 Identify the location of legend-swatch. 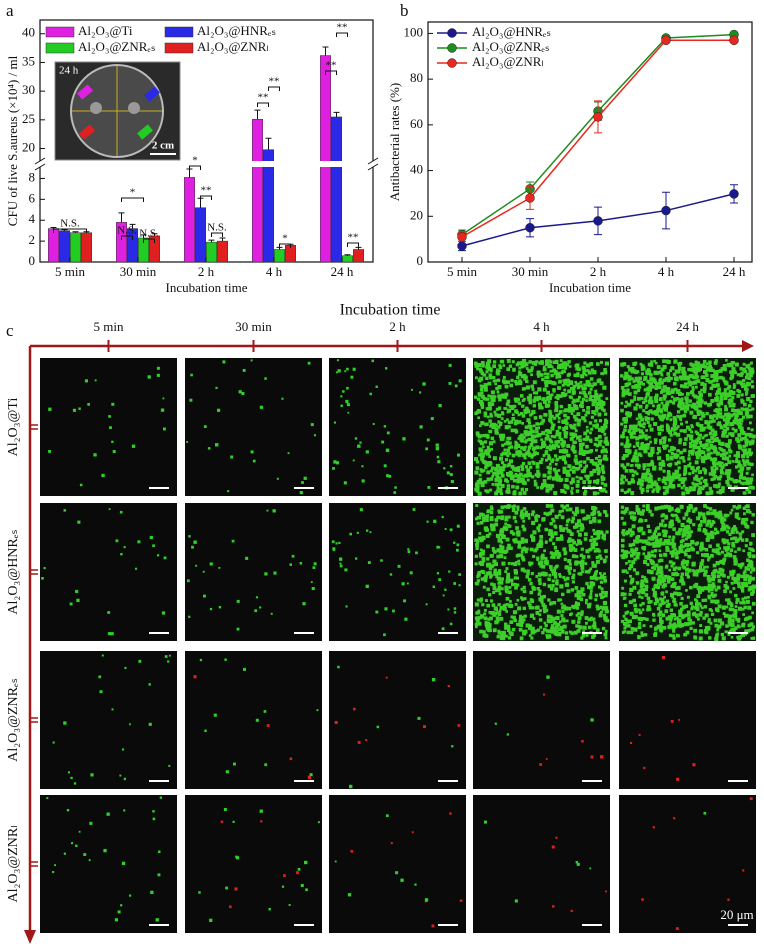
(179, 32).